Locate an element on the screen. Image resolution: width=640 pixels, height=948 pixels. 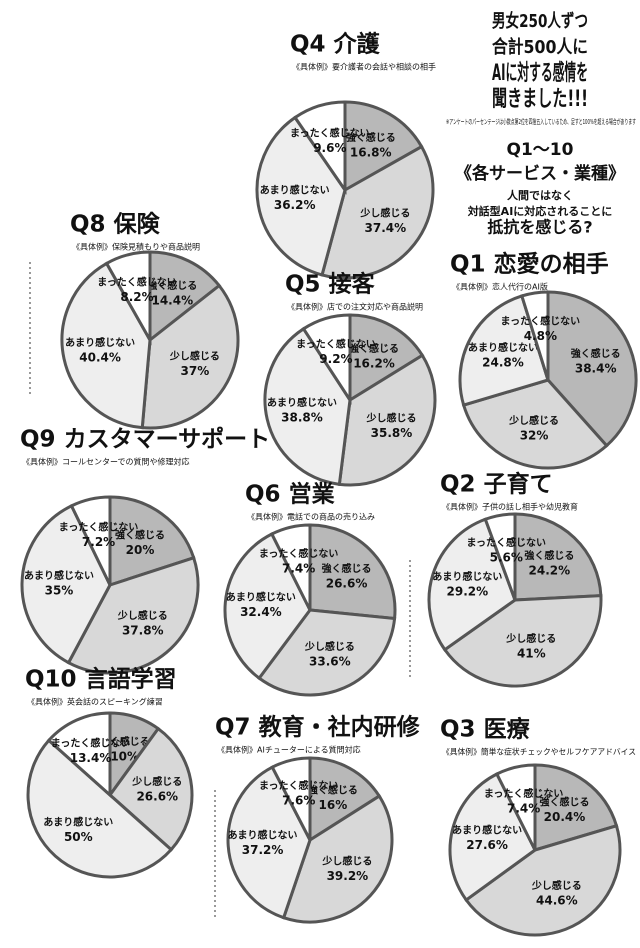
slice-value: 13.4% is located at coordinates (91, 758).